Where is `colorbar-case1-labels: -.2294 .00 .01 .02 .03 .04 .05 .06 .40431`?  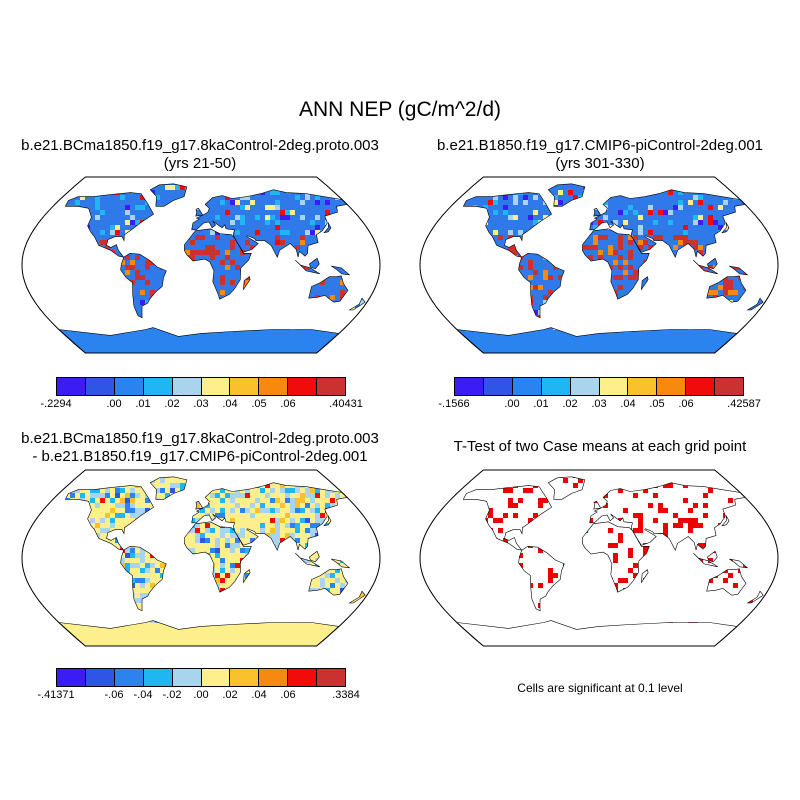 colorbar-case1-labels: -.2294 .00 .01 .02 .03 .04 .05 .06 .40431 is located at coordinates (201, 405).